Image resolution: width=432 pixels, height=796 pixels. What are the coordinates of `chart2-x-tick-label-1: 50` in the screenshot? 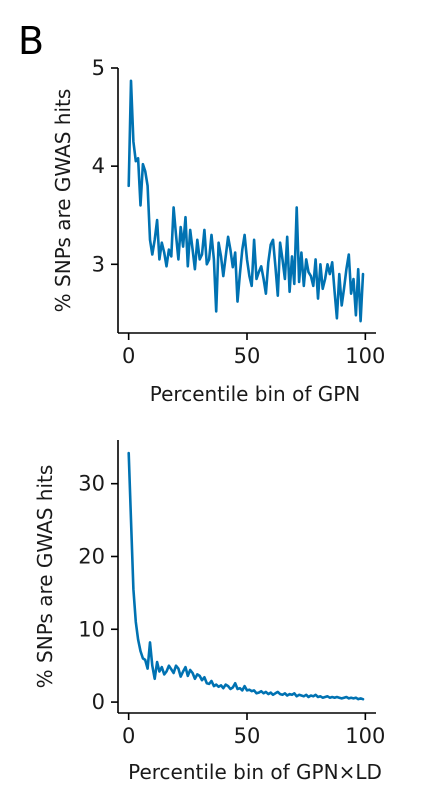 It's located at (247, 736).